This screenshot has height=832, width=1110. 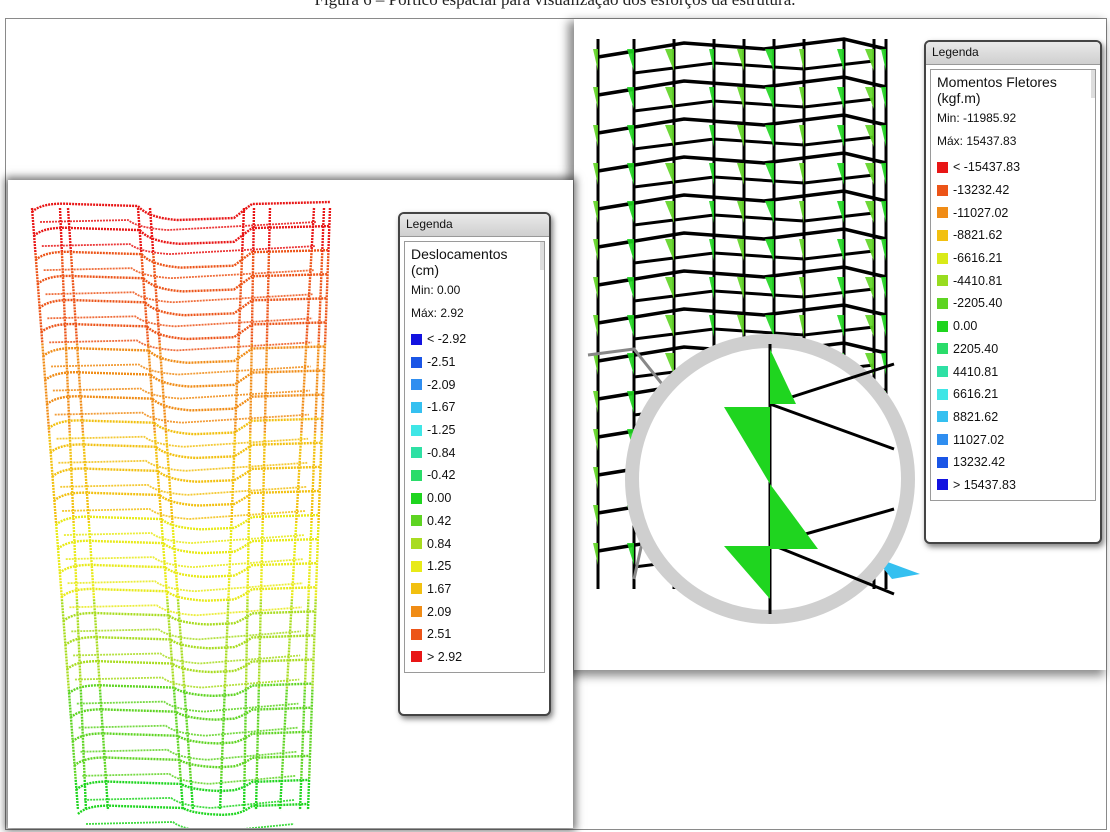 What do you see at coordinates (439, 611) in the screenshot?
I see `legend-item-label: 2.09` at bounding box center [439, 611].